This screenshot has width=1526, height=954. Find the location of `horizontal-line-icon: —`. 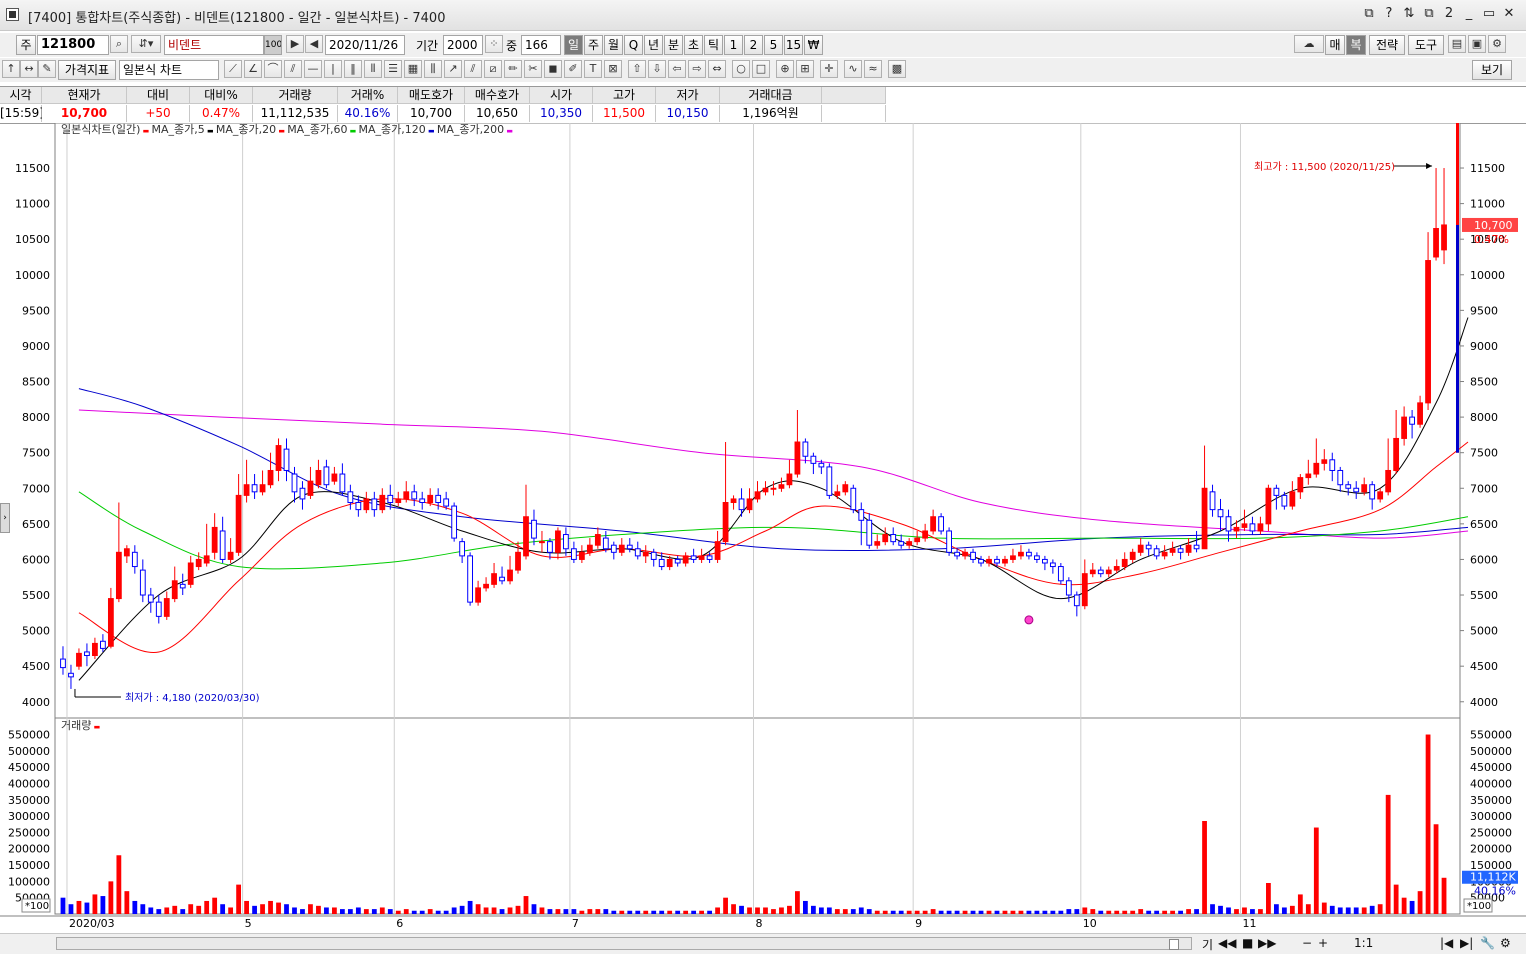

horizontal-line-icon: — is located at coordinates (313, 69).